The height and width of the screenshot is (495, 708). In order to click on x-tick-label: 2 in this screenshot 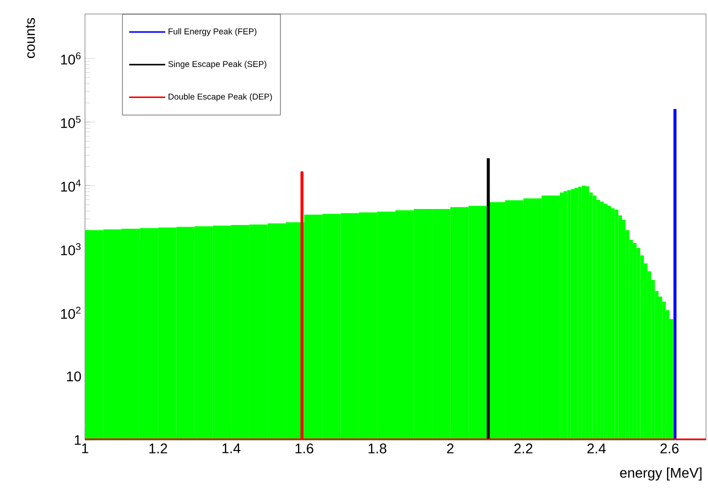, I will do `click(450, 449)`.